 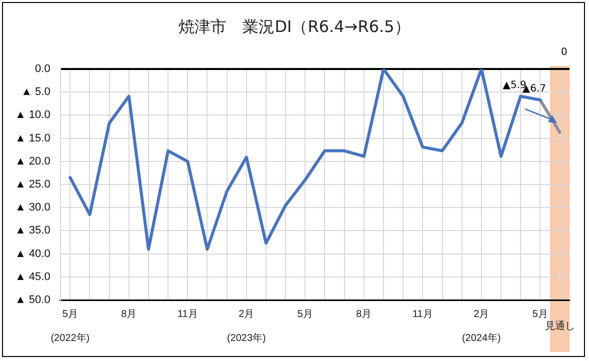 I want to click on y-tick-label: ▲ 30.0, so click(x=32, y=208).